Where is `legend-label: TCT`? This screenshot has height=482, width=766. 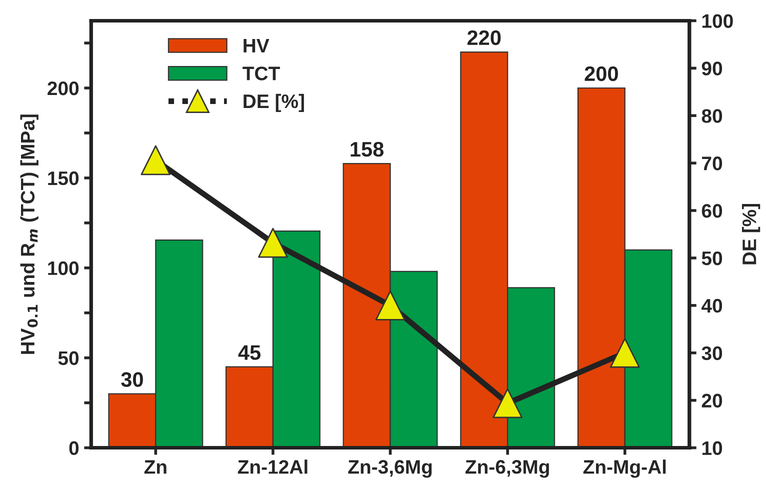
legend-label: TCT is located at coordinates (261, 73).